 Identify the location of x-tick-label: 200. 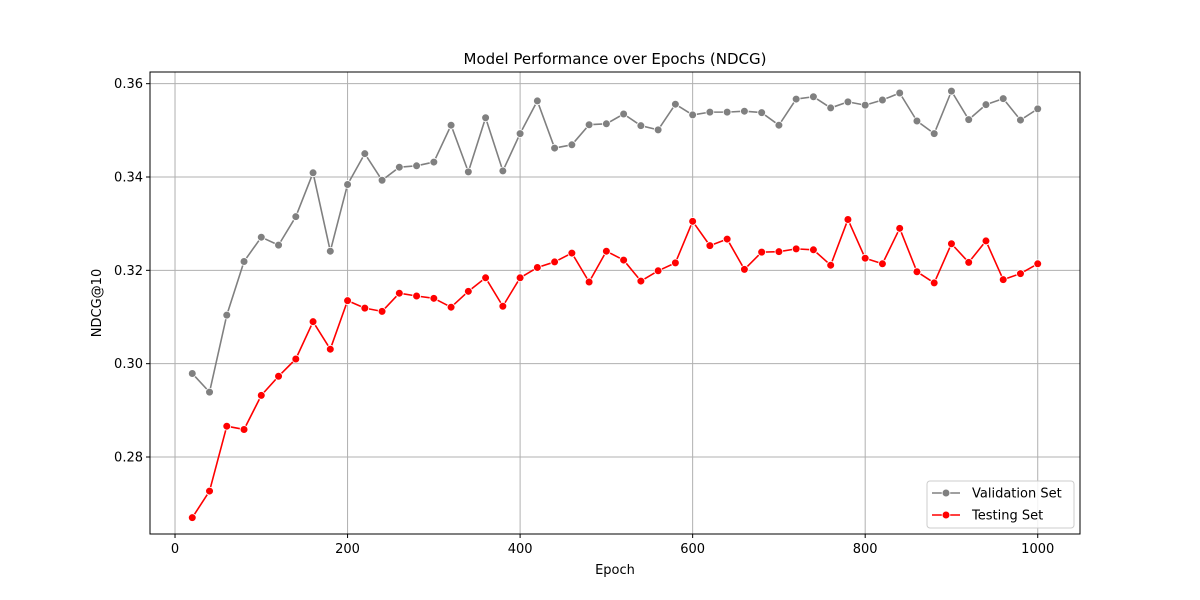
(347, 549).